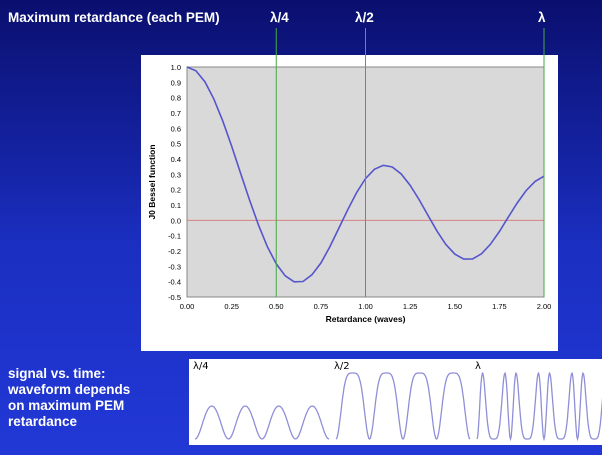 The width and height of the screenshot is (602, 455). What do you see at coordinates (262, 402) in the screenshot?
I see `waveform-panel-quarter: λ/4` at bounding box center [262, 402].